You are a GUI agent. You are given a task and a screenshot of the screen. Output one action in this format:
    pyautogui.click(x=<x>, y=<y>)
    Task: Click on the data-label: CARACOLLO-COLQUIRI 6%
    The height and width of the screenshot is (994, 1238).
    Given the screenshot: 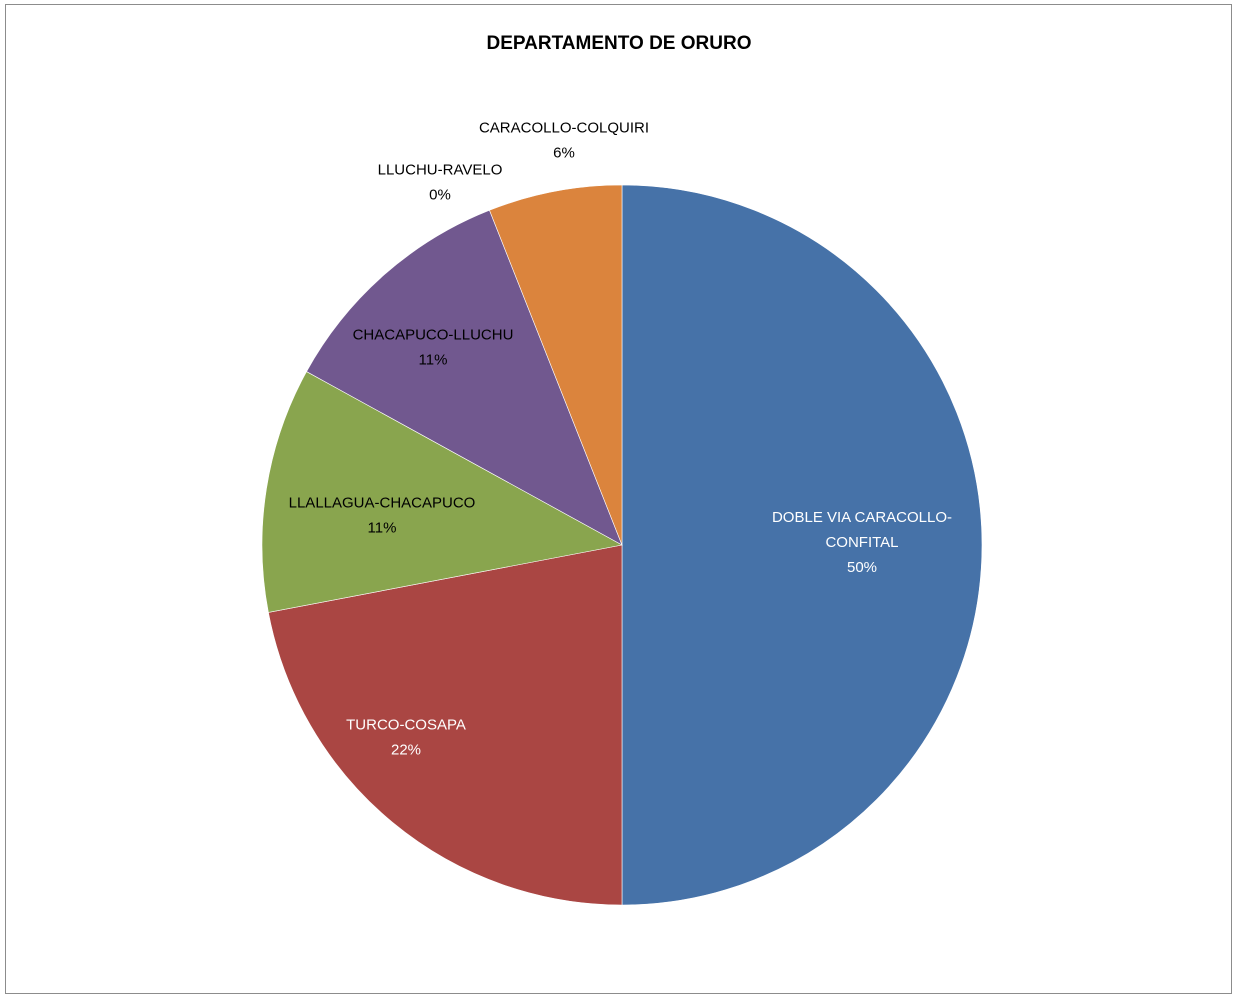 What is the action you would take?
    pyautogui.click(x=564, y=141)
    